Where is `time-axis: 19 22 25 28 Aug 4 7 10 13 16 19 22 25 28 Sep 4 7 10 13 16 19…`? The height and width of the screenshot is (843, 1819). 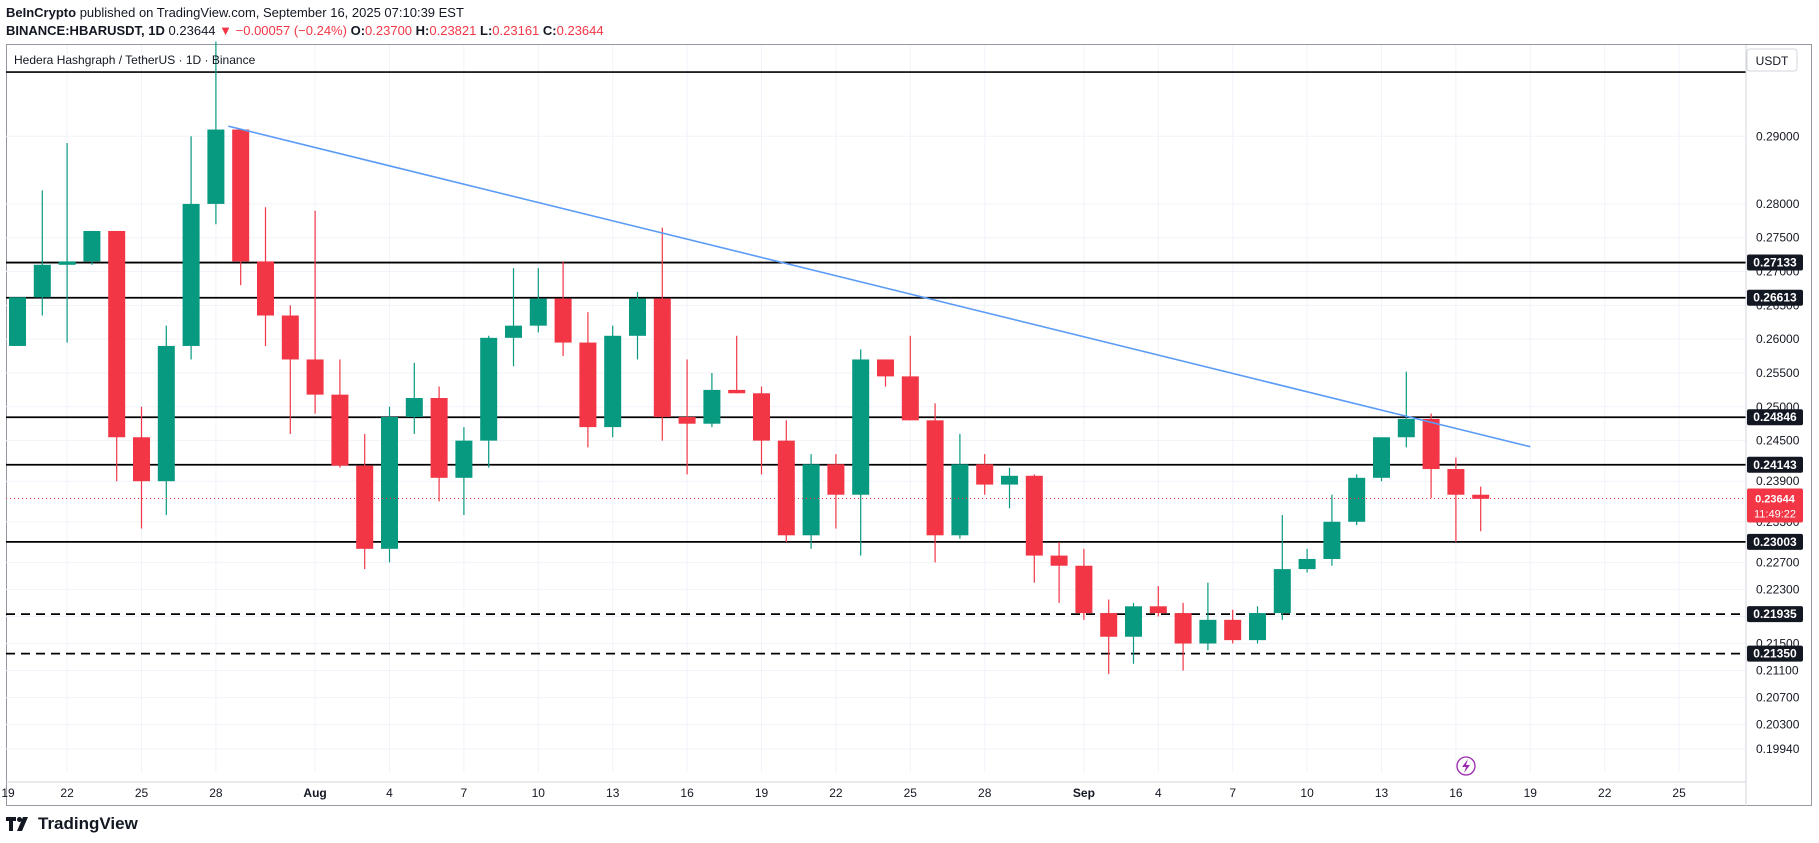 time-axis: 19 22 25 28 Aug 4 7 10 13 16 19 22 25 28 Sep 4 7 10 13 16 19… is located at coordinates (873, 790).